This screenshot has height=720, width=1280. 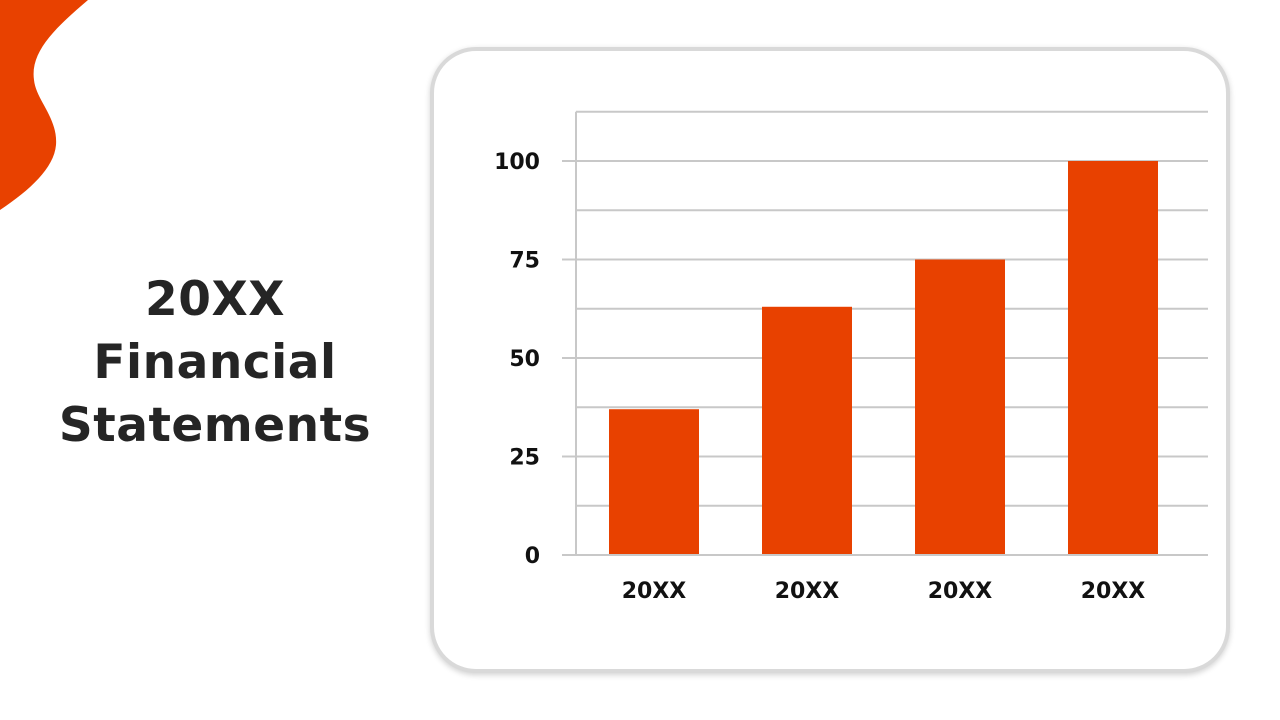 I want to click on title-line-3: Statements, so click(x=215, y=425).